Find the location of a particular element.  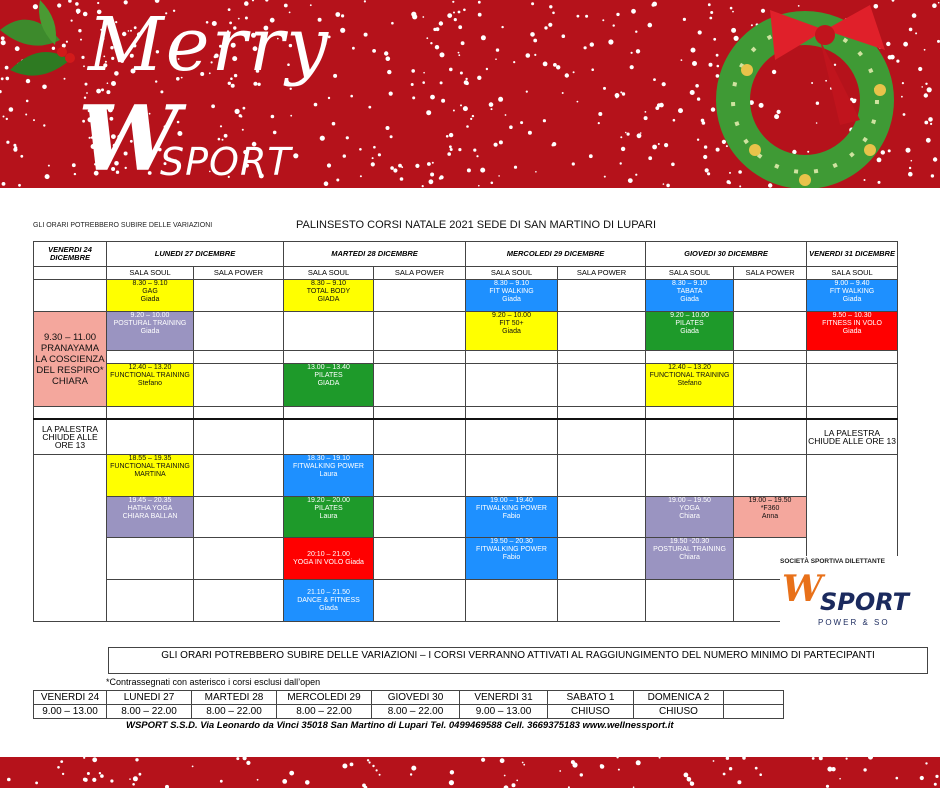

sport-logo-text: SPORT is located at coordinates (226, 162).